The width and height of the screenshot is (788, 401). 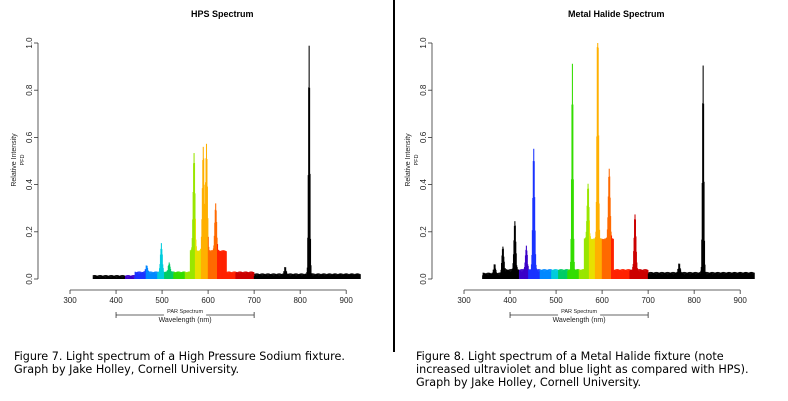 What do you see at coordinates (616, 14) in the screenshot?
I see `chart-title: Metal Halide Spectrum` at bounding box center [616, 14].